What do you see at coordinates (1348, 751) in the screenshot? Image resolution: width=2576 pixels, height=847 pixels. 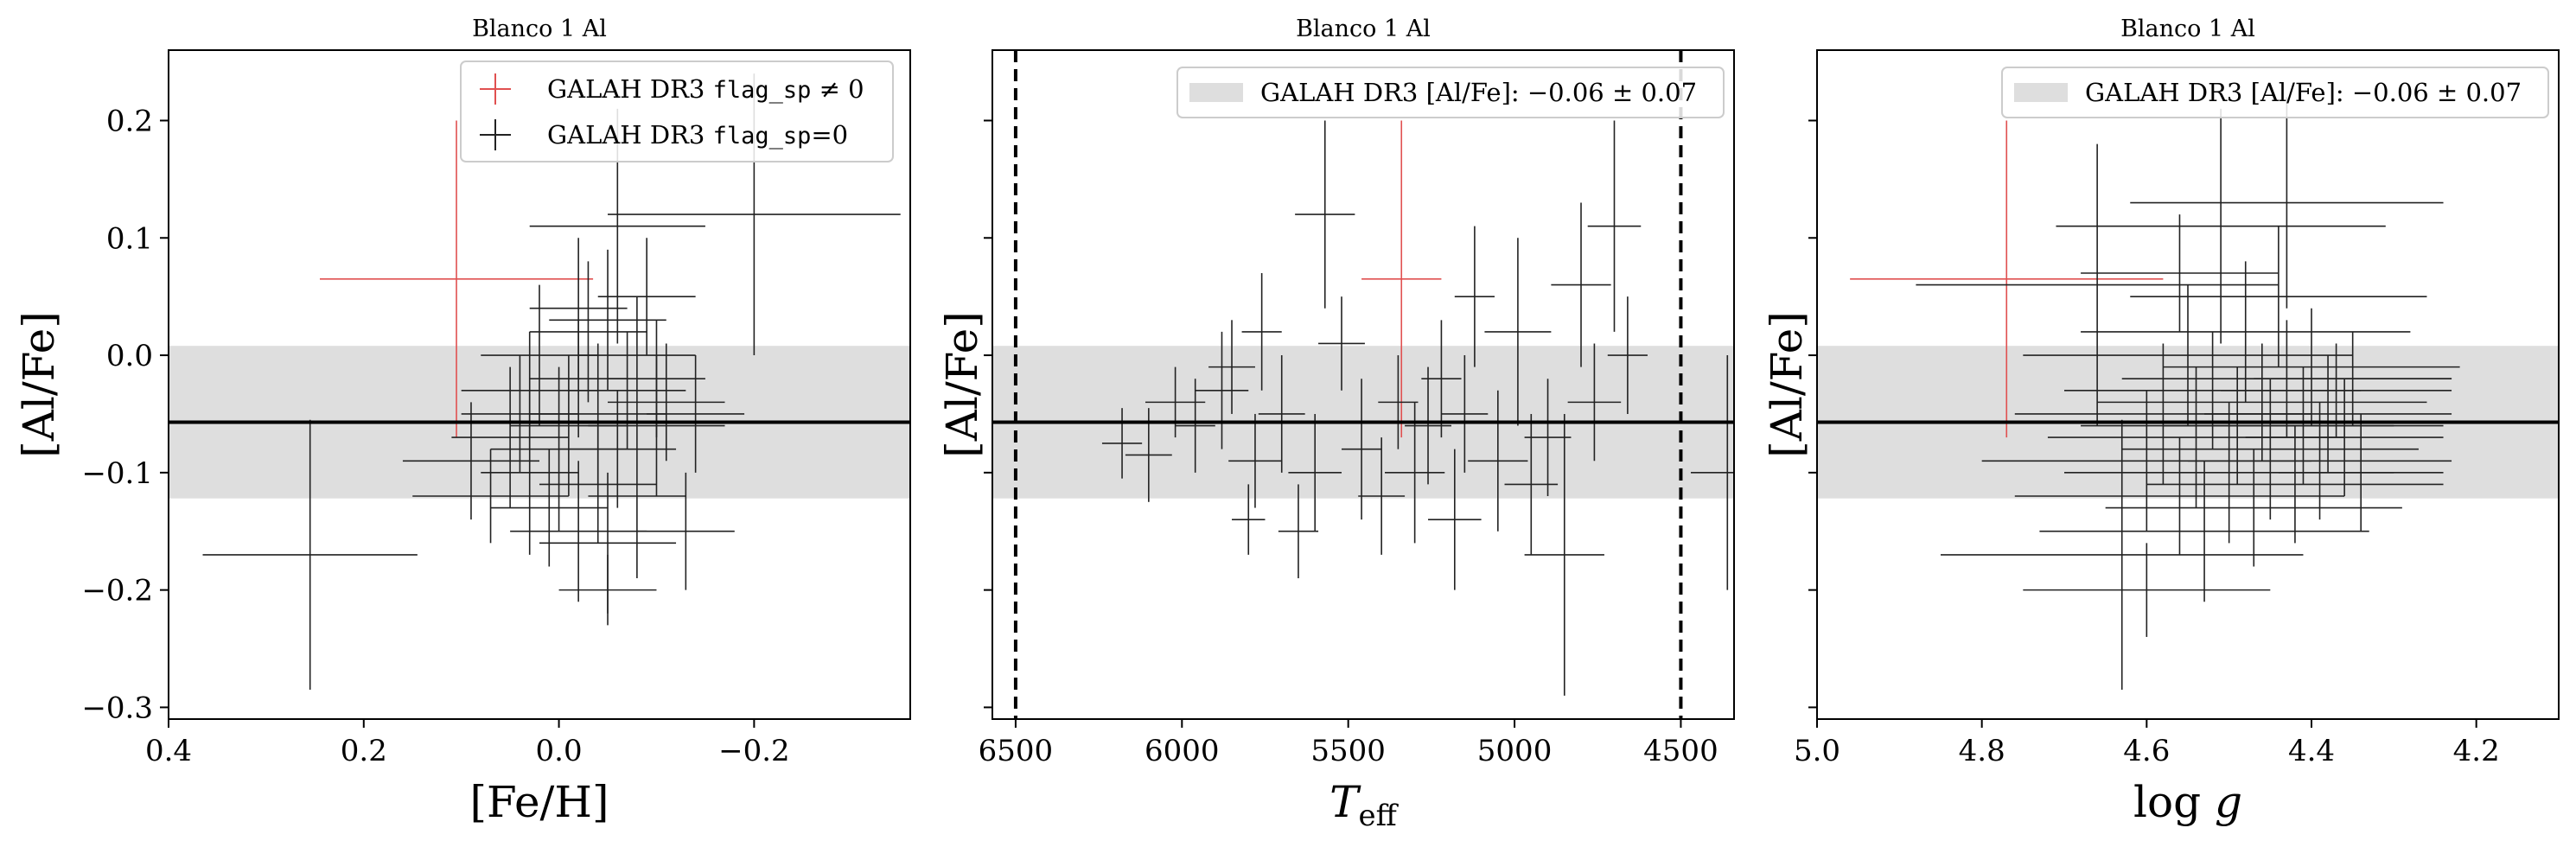 I see `x-tick-label: 5500` at bounding box center [1348, 751].